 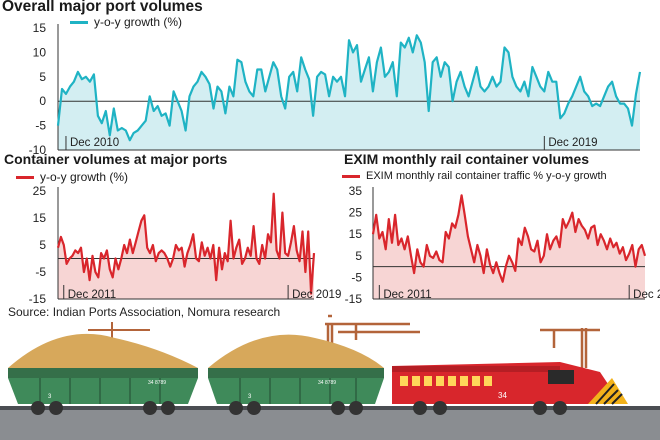 I want to click on chart1-y-tick-label: 10, so click(x=40, y=52).